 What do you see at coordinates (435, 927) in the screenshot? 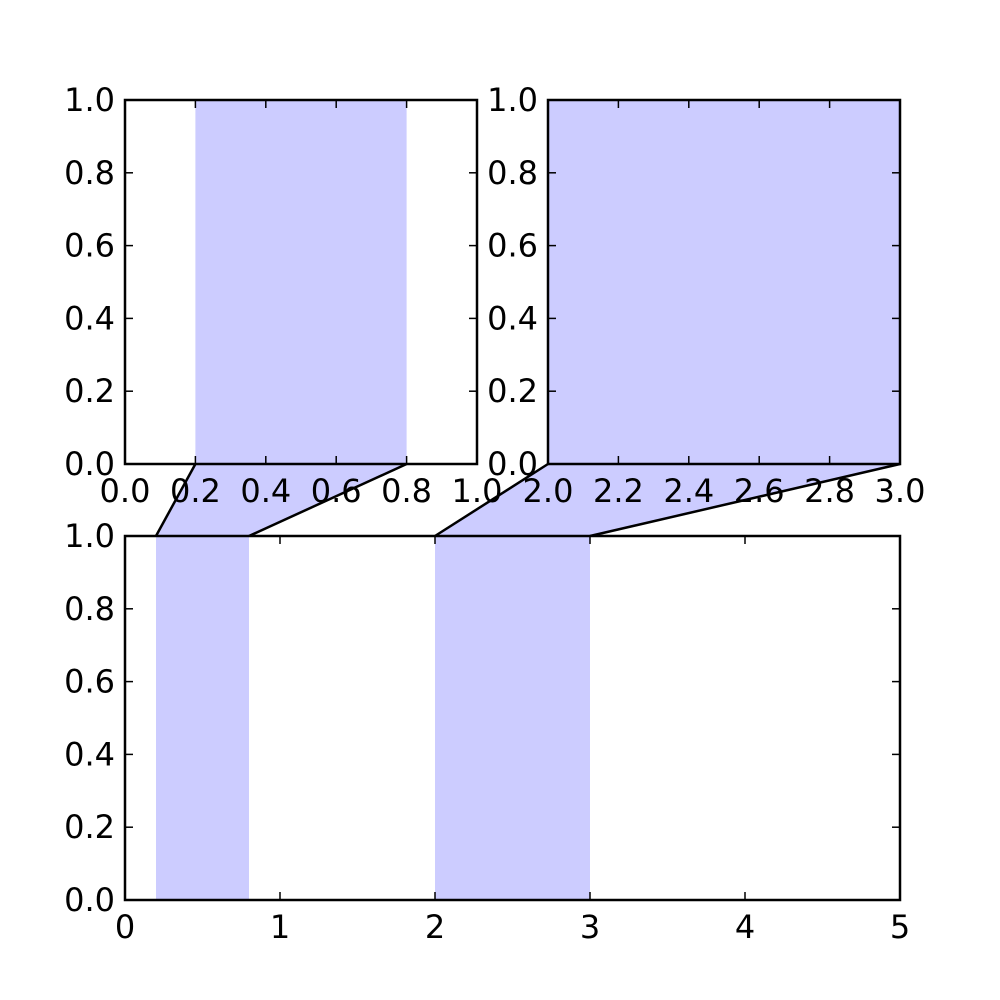
I see `x-tick-label: 2` at bounding box center [435, 927].